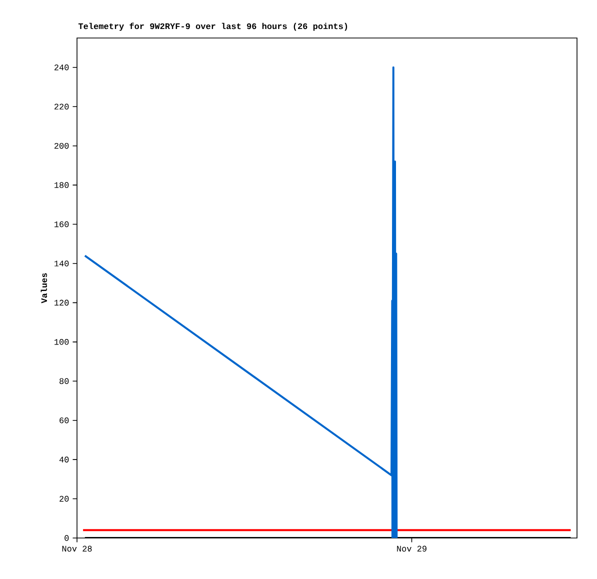 Image resolution: width=597 pixels, height=579 pixels. Describe the element at coordinates (66, 538) in the screenshot. I see `y-tick-label: 0` at that location.